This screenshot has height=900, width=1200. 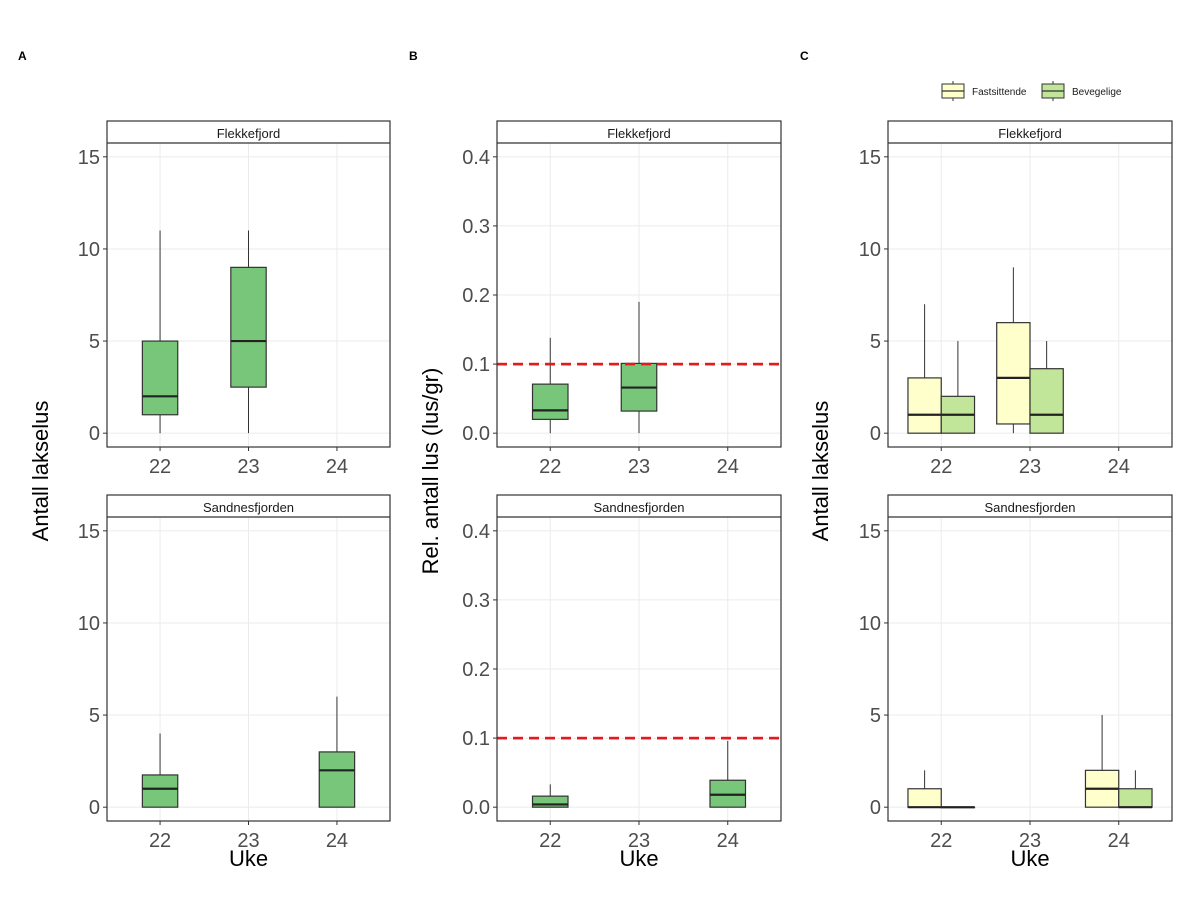 I want to click on y-tick-label: 0.0, so click(x=476, y=434).